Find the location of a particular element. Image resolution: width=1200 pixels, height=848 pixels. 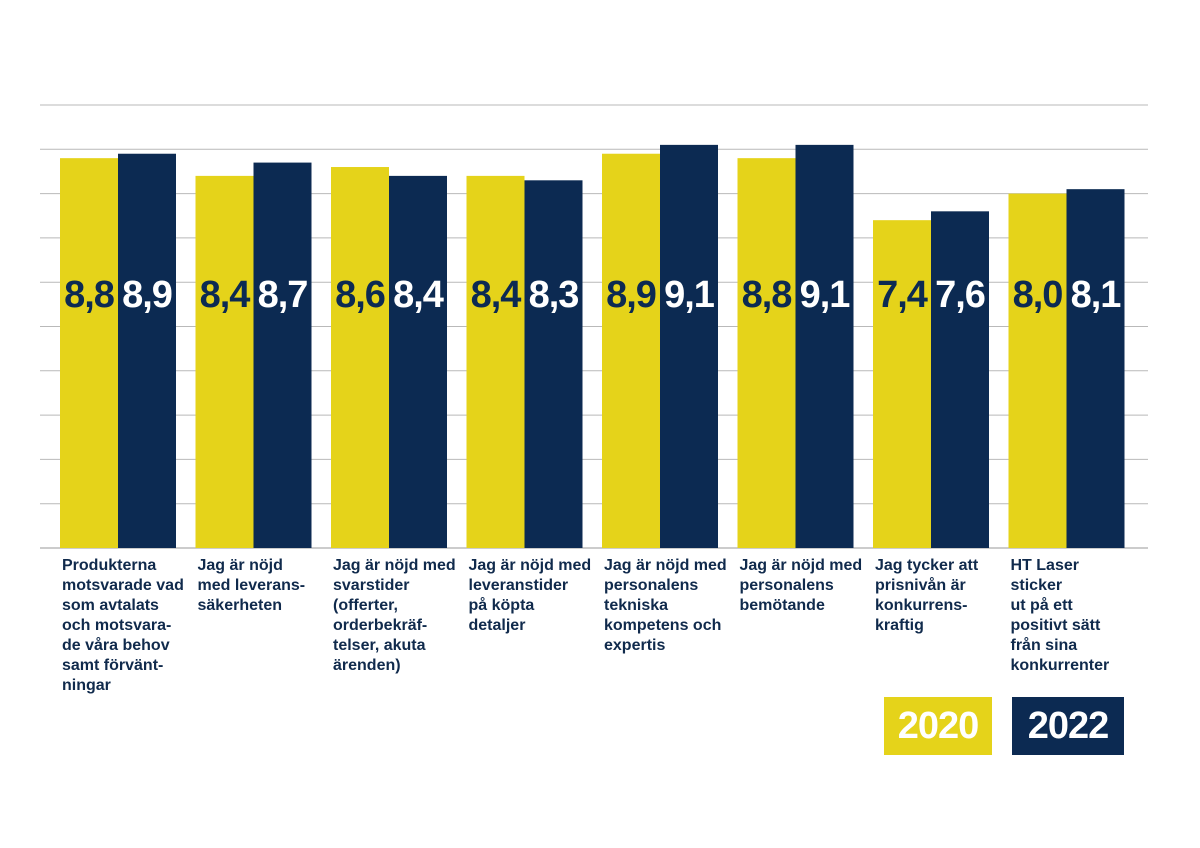

legend-label-2022: 2022 is located at coordinates (1068, 725).